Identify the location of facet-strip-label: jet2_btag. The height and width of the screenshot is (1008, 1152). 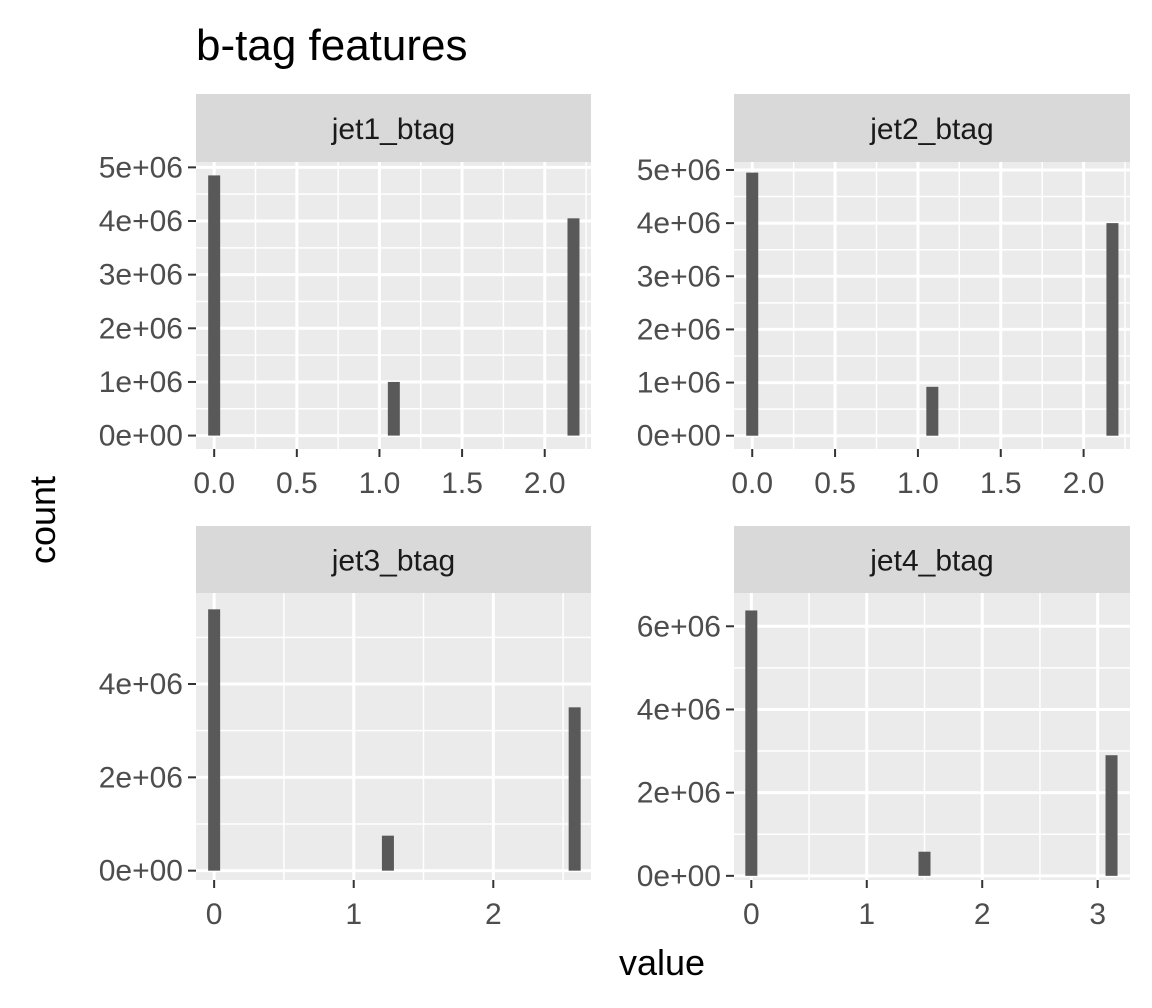
(931, 129).